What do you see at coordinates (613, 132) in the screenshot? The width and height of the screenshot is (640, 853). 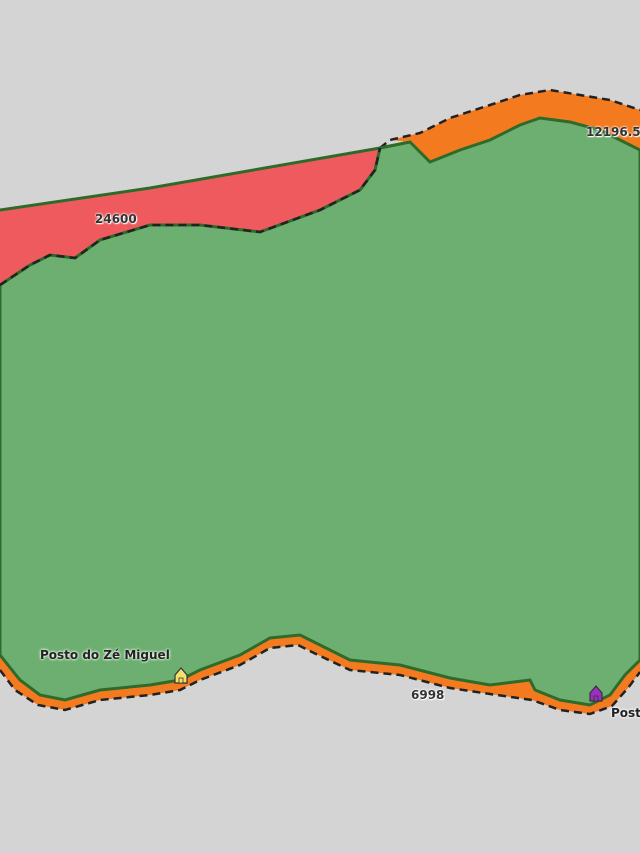 I see `orange-top-label: 12196.5` at bounding box center [613, 132].